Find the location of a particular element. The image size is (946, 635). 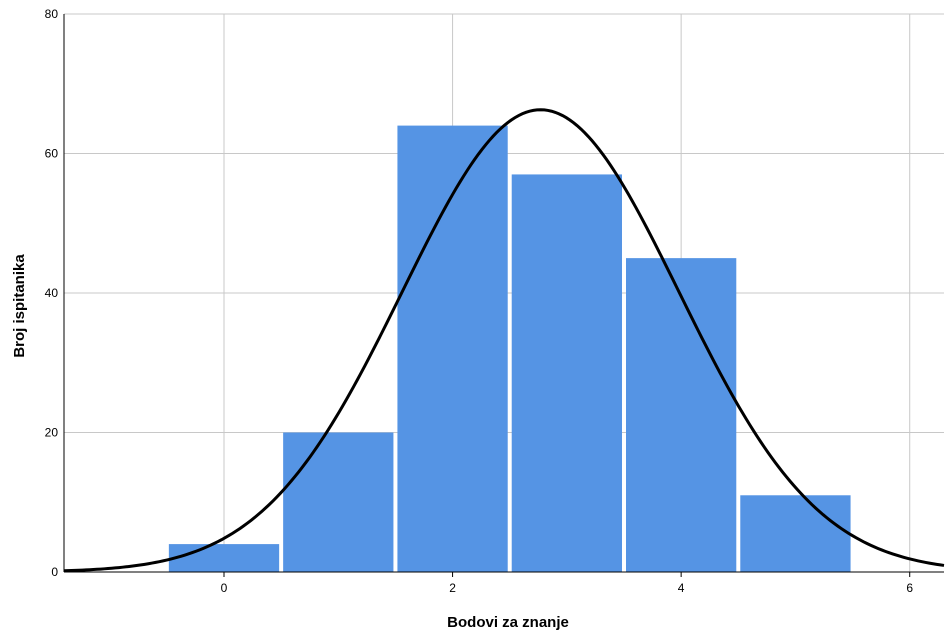

x-tick-labels: 0 2 4 6 is located at coordinates (567, 588).